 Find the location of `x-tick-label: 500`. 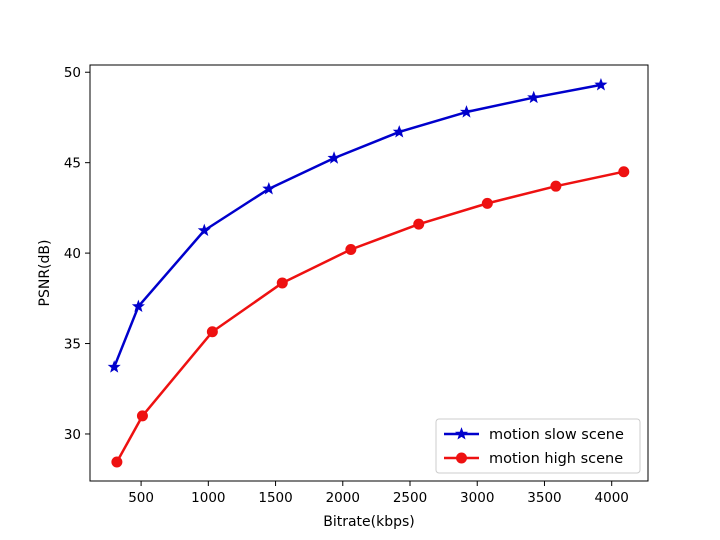

x-tick-label: 500 is located at coordinates (141, 498).